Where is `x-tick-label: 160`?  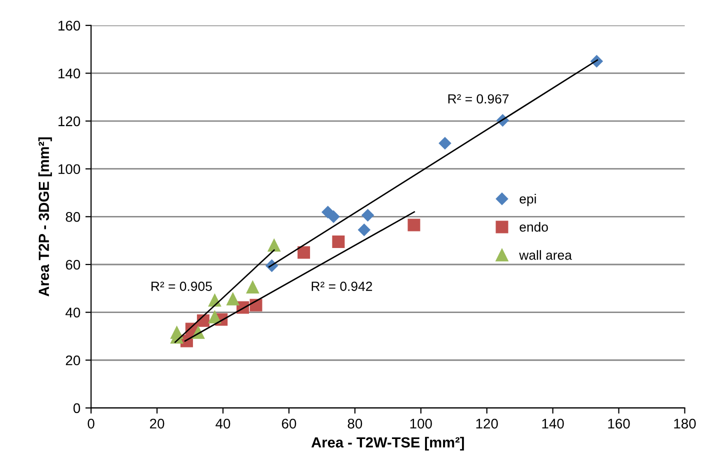
x-tick-label: 160 is located at coordinates (619, 423).